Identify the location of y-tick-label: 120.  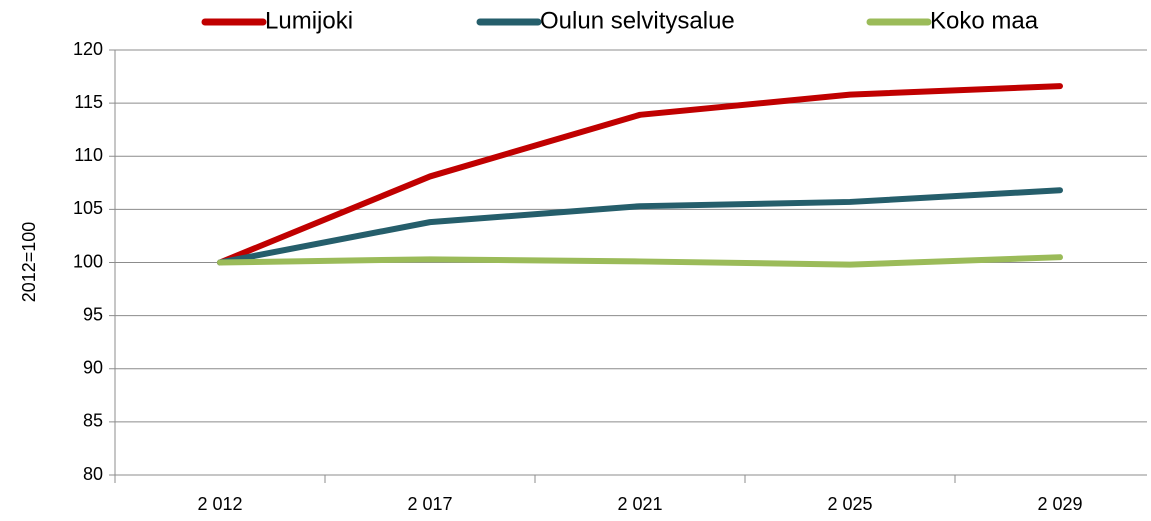
(88, 49).